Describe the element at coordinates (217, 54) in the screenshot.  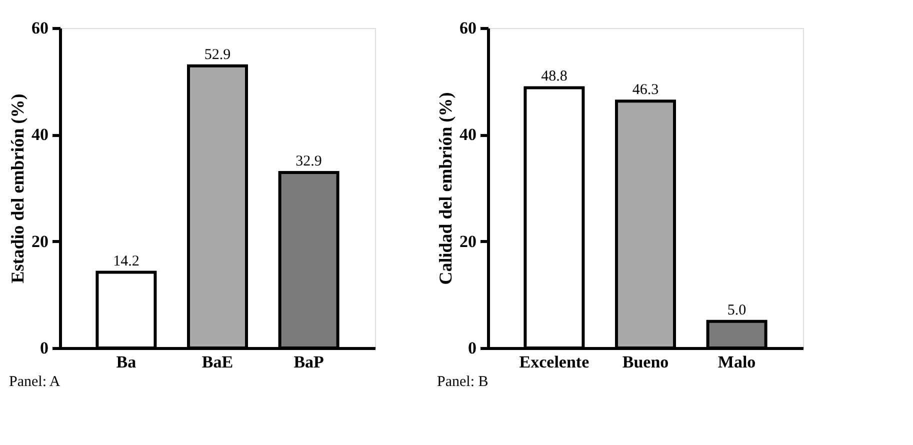
I see `data-label: 52.9` at that location.